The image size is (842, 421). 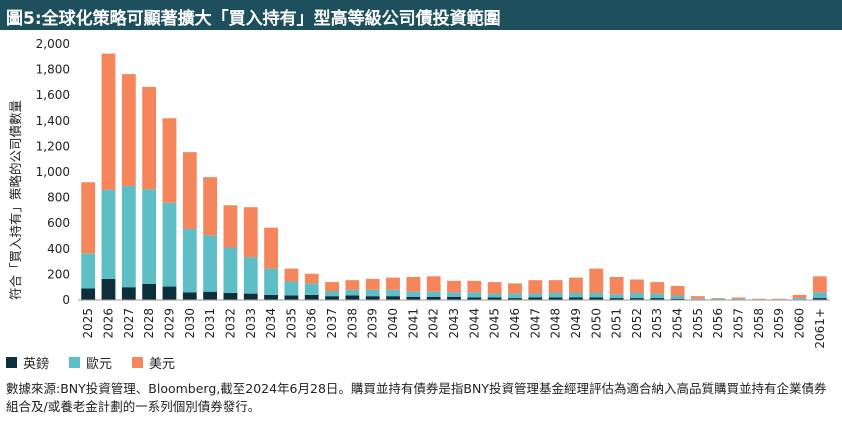 I want to click on legend-label: 英鎊, so click(x=36, y=364).